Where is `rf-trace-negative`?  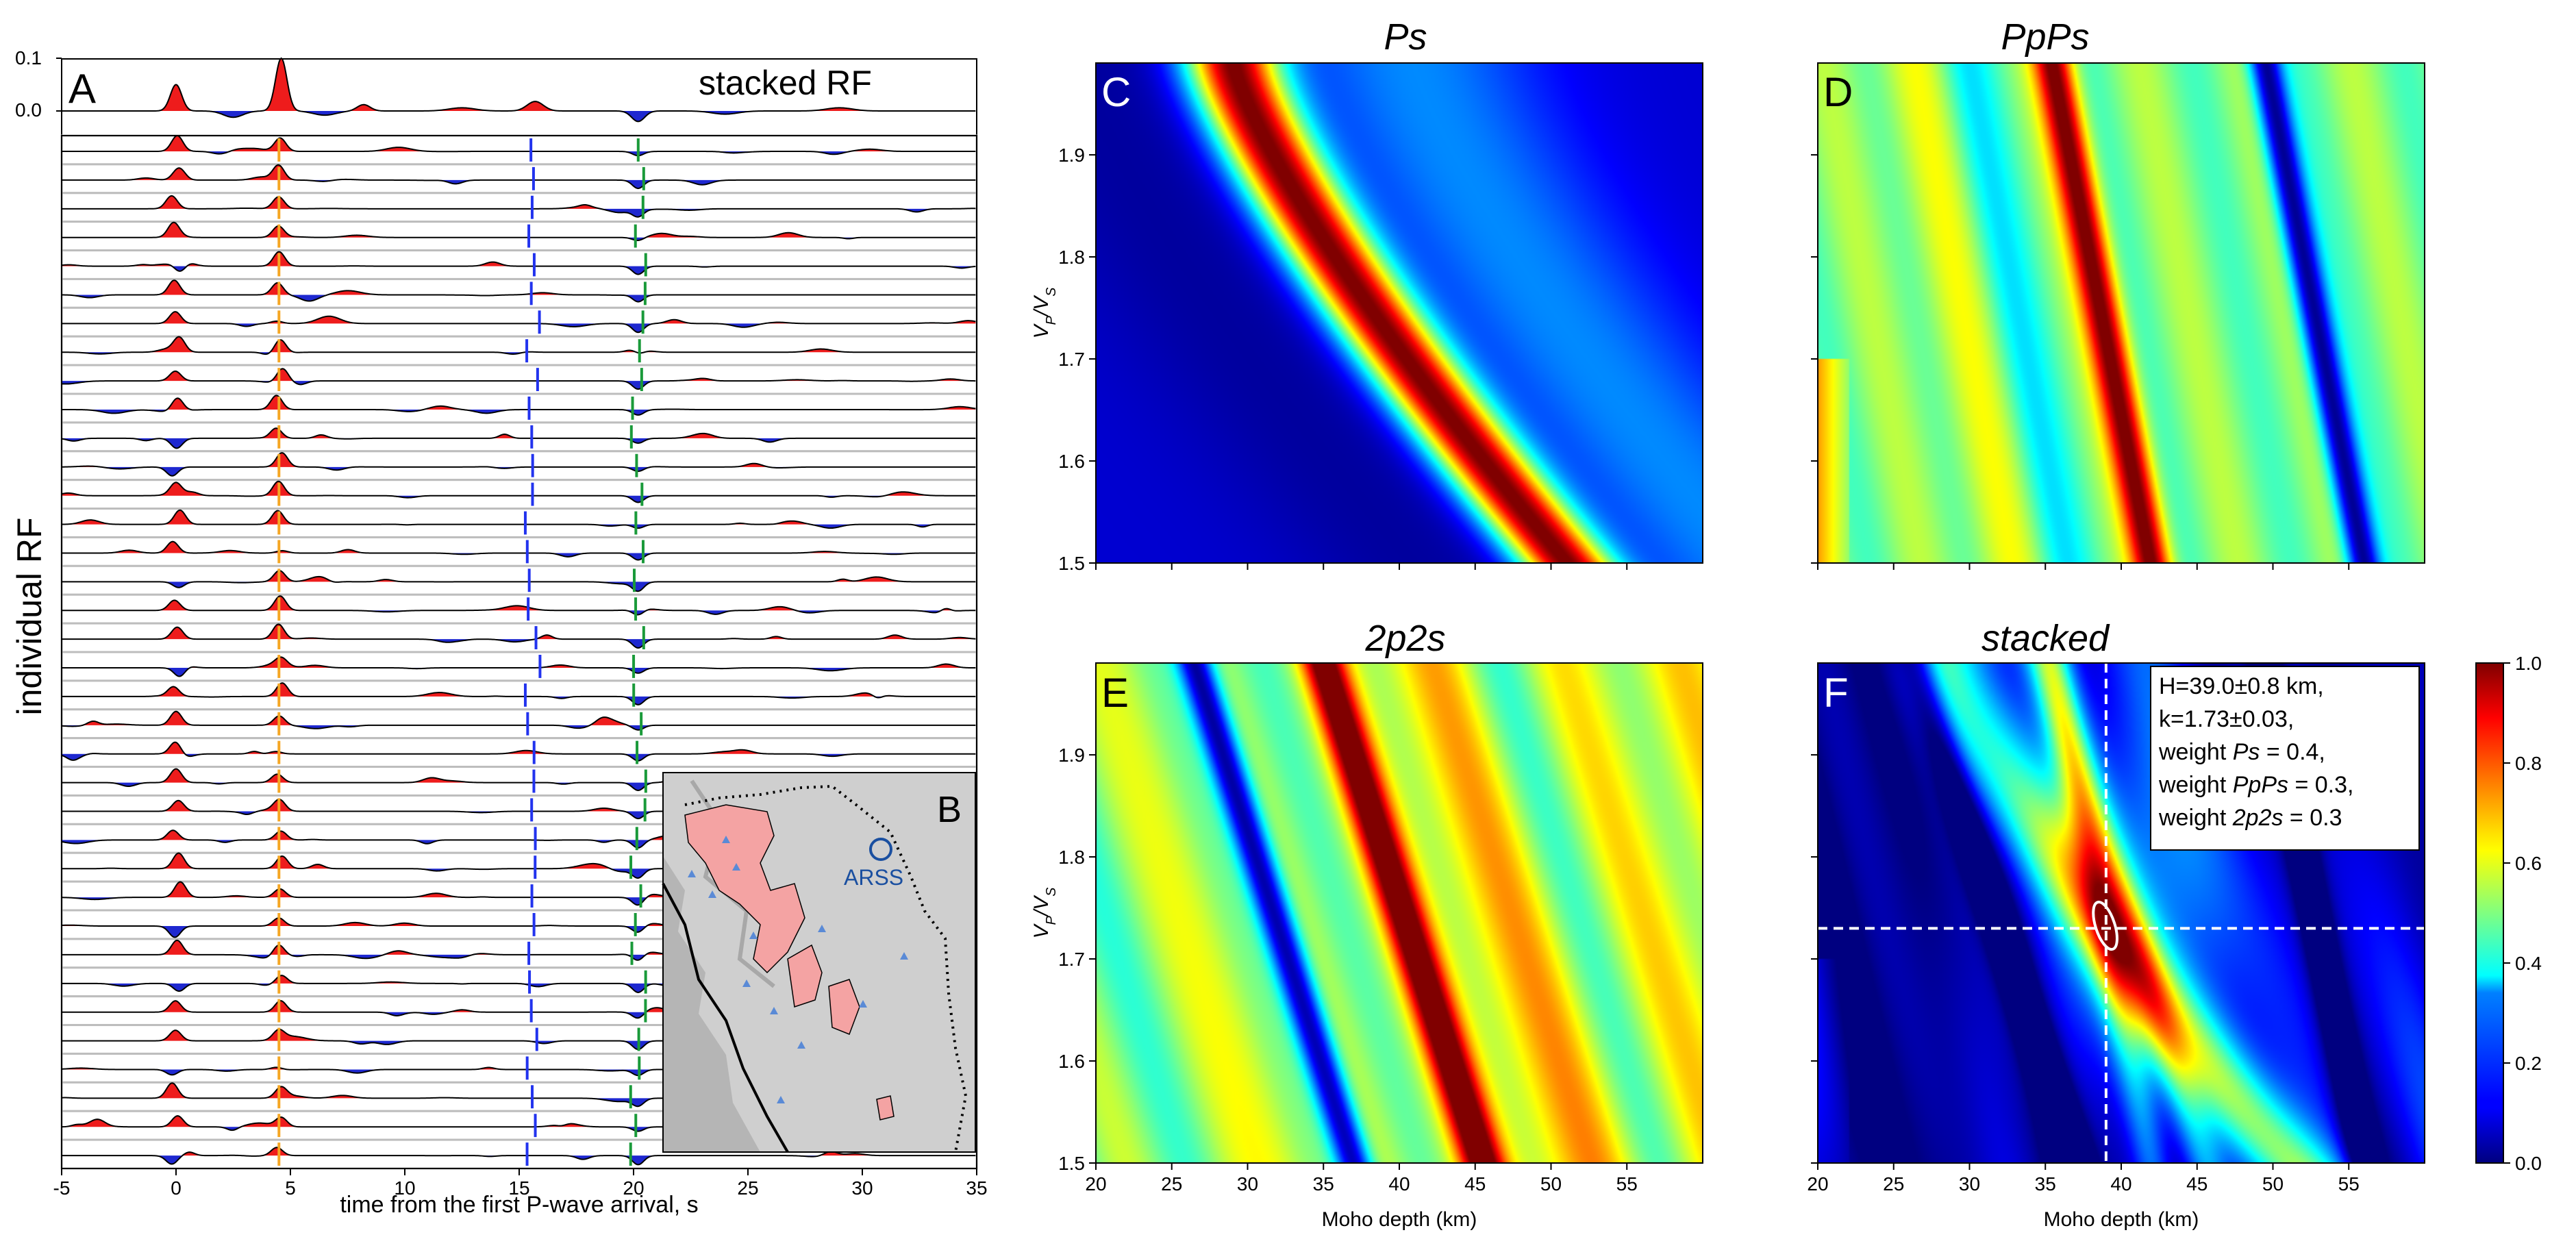
rf-trace-negative is located at coordinates (519, 644).